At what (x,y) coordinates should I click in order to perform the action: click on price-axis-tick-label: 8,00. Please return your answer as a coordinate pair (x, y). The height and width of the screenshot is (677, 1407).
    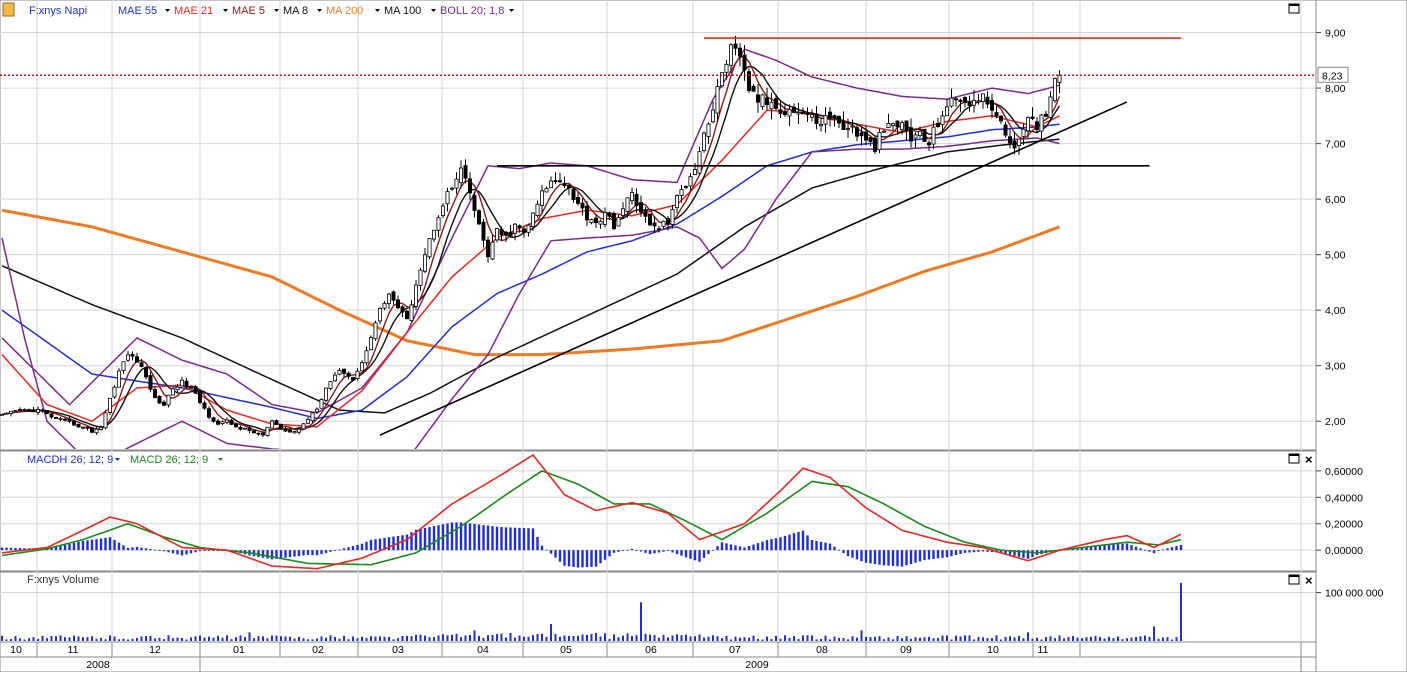
    Looking at the image, I should click on (1335, 89).